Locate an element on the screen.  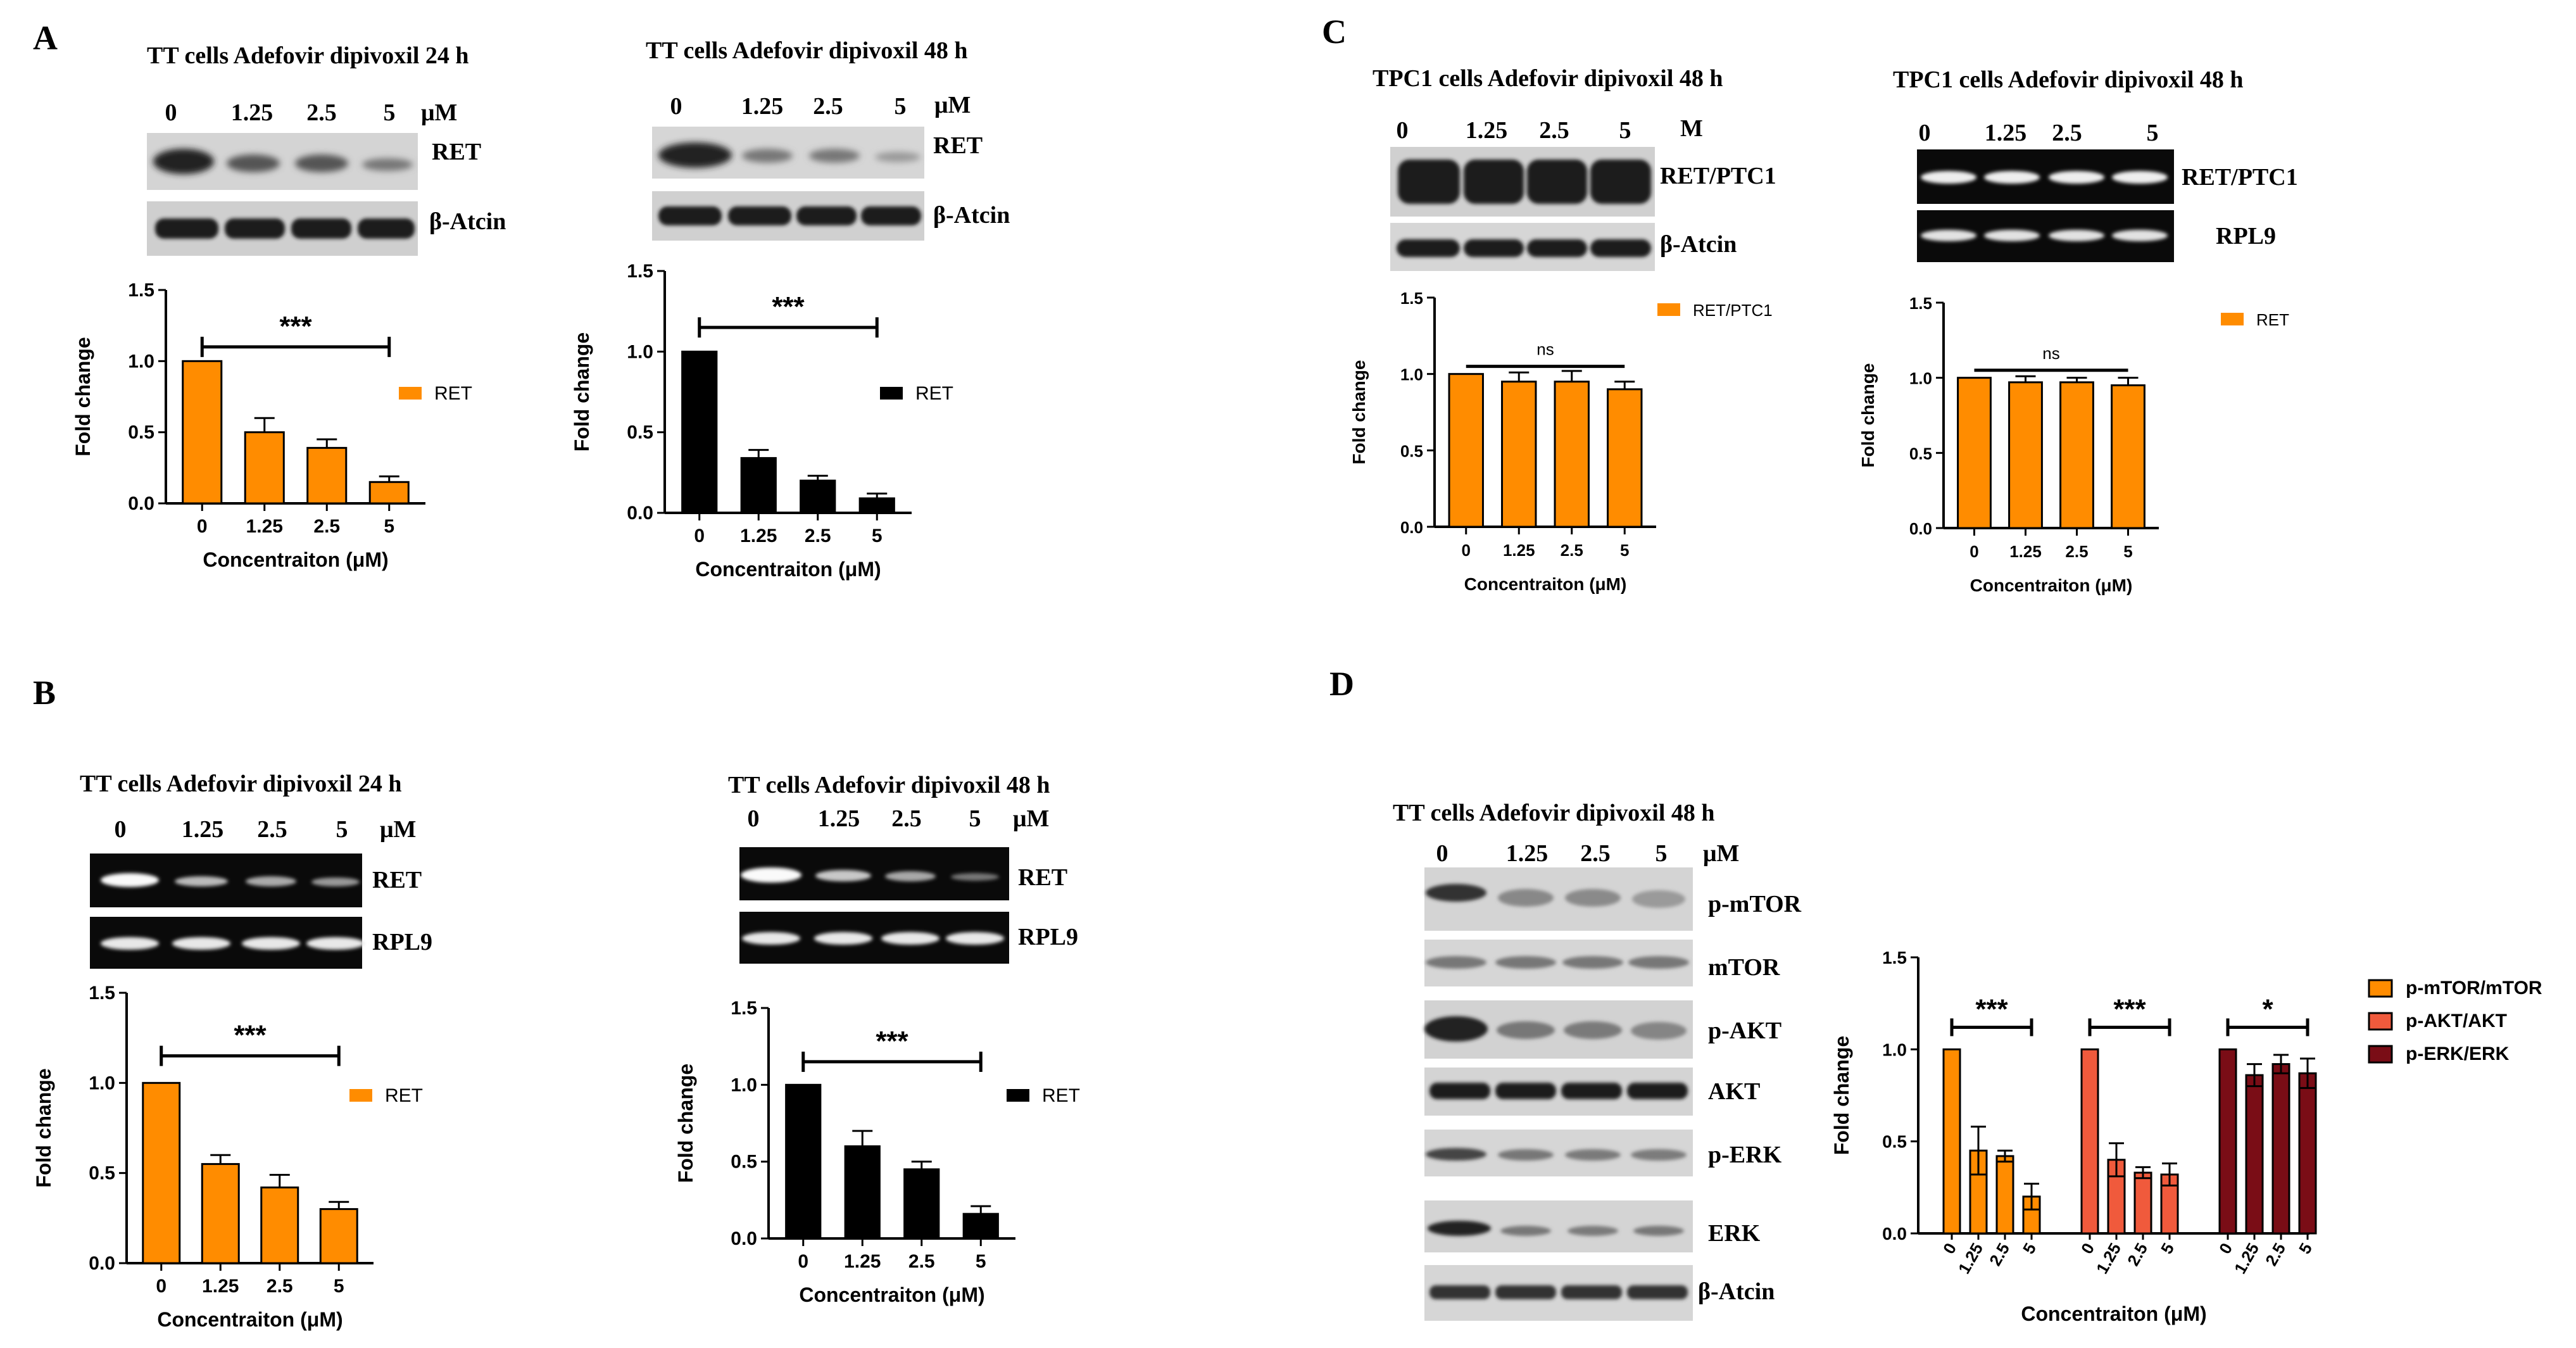
band-label: RET/PTC1 is located at coordinates (1718, 176).